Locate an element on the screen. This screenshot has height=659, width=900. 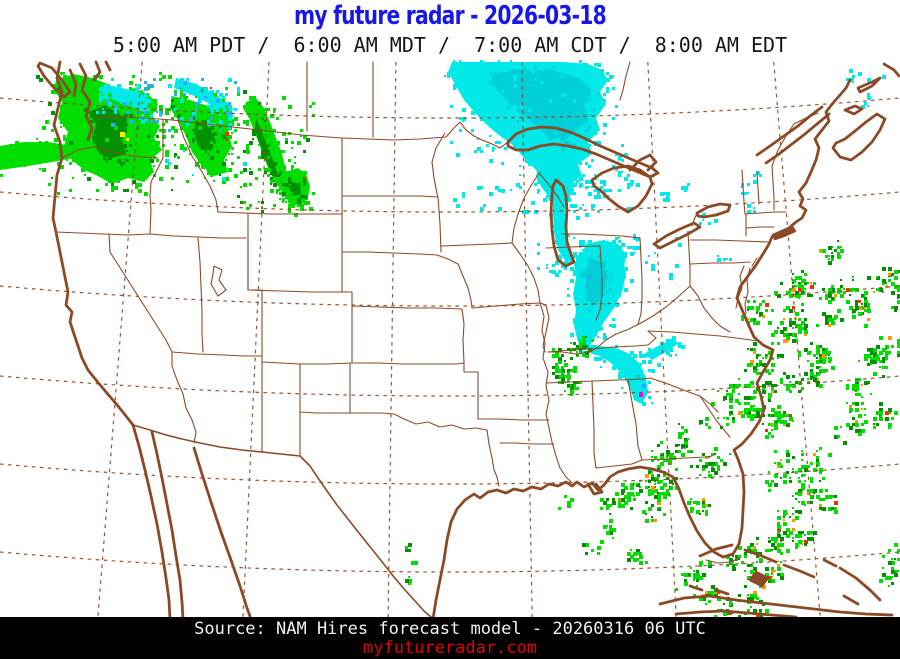
ne-ia-missouri-river is located at coordinates (465, 286).